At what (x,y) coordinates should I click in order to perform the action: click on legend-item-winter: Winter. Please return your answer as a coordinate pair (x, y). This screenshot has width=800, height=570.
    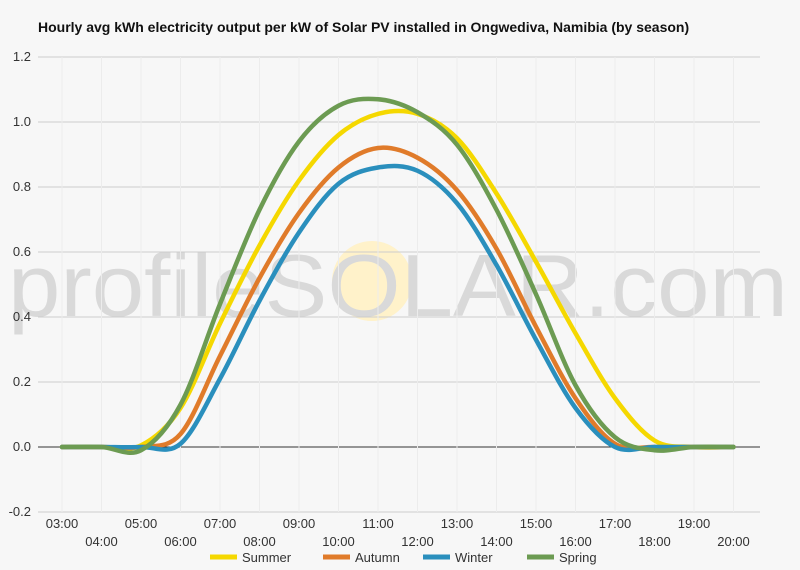
    Looking at the image, I should click on (458, 557).